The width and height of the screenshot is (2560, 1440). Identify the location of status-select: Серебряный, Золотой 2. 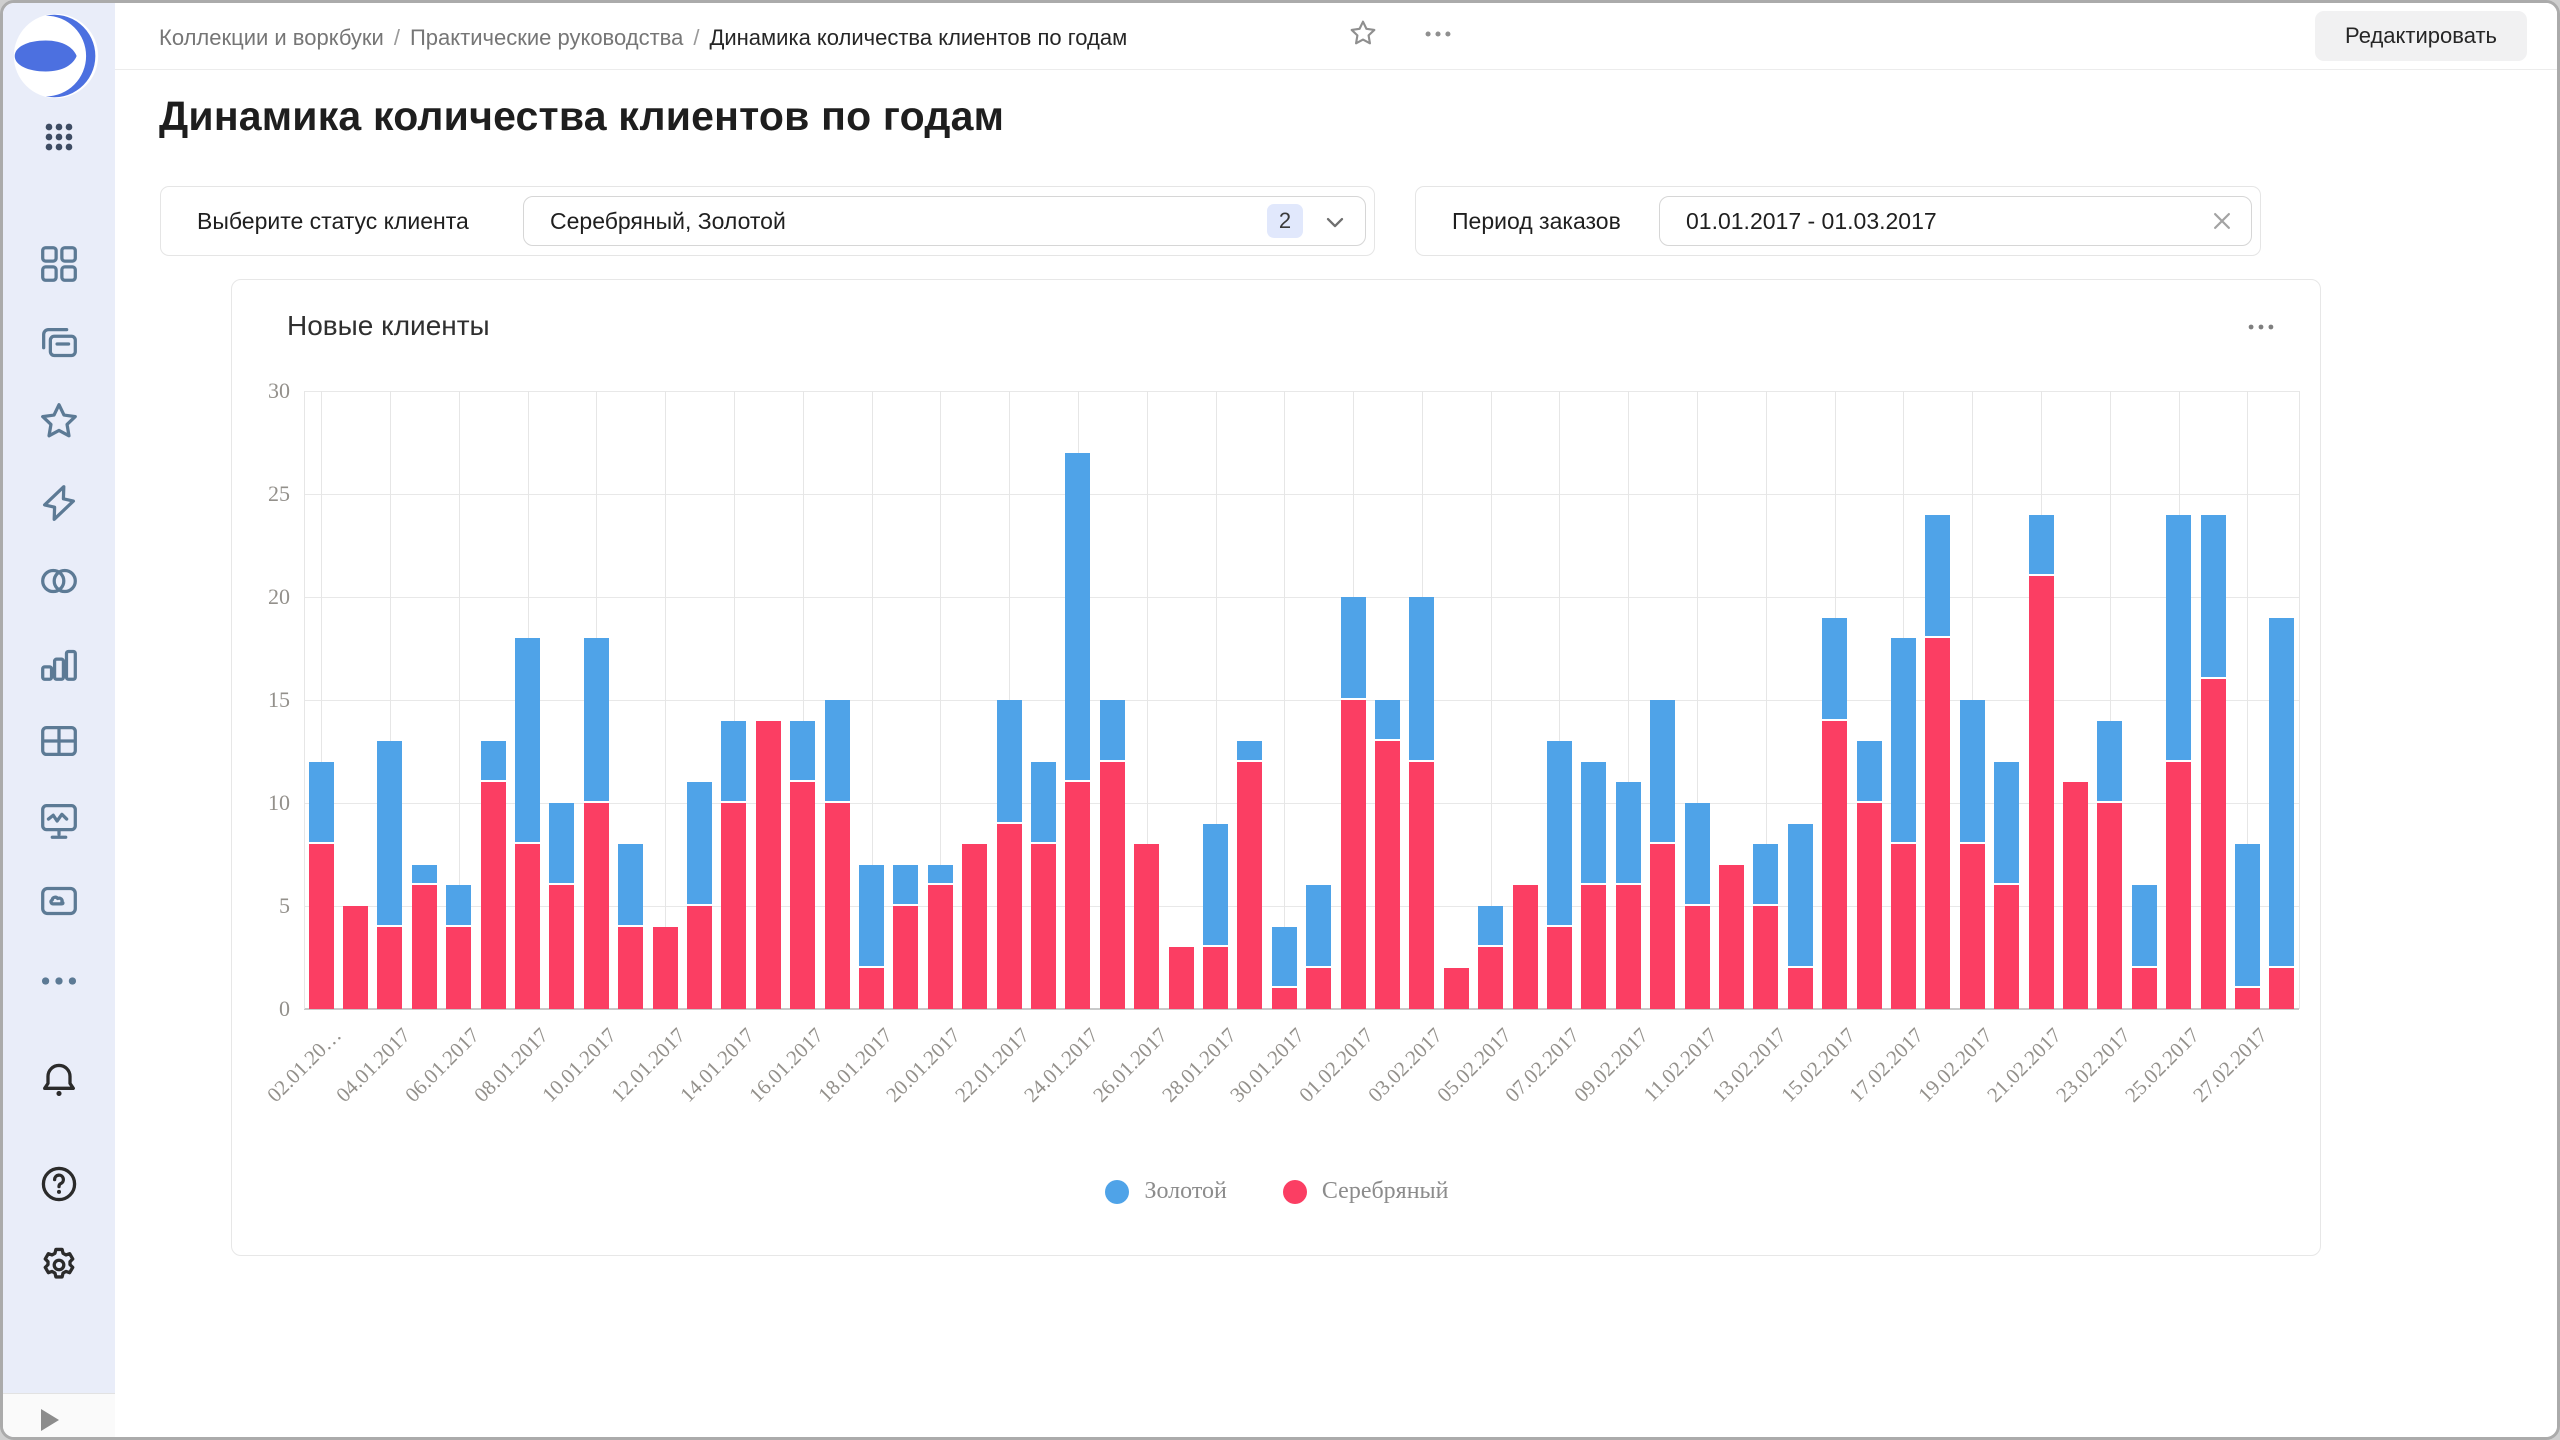
(944, 221).